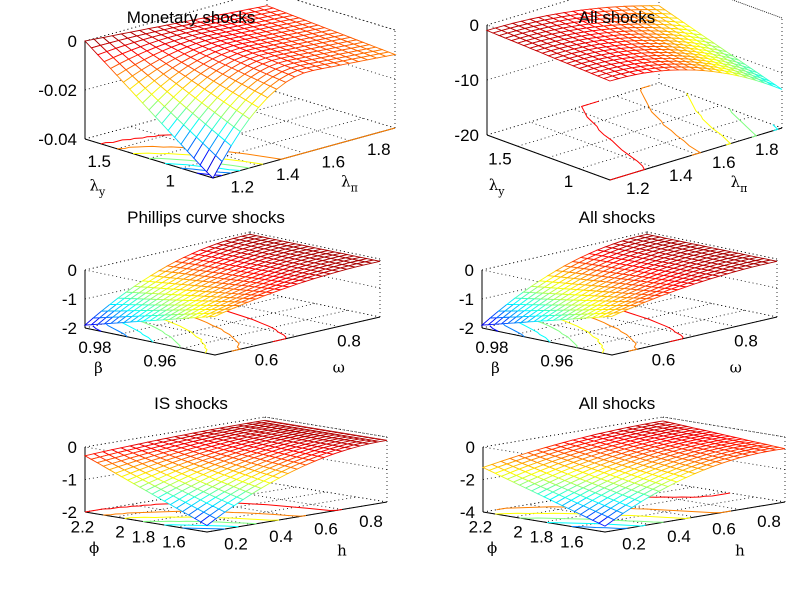 This screenshot has width=801, height=593. I want to click on y-axis-label-subscript: y, so click(102, 191).